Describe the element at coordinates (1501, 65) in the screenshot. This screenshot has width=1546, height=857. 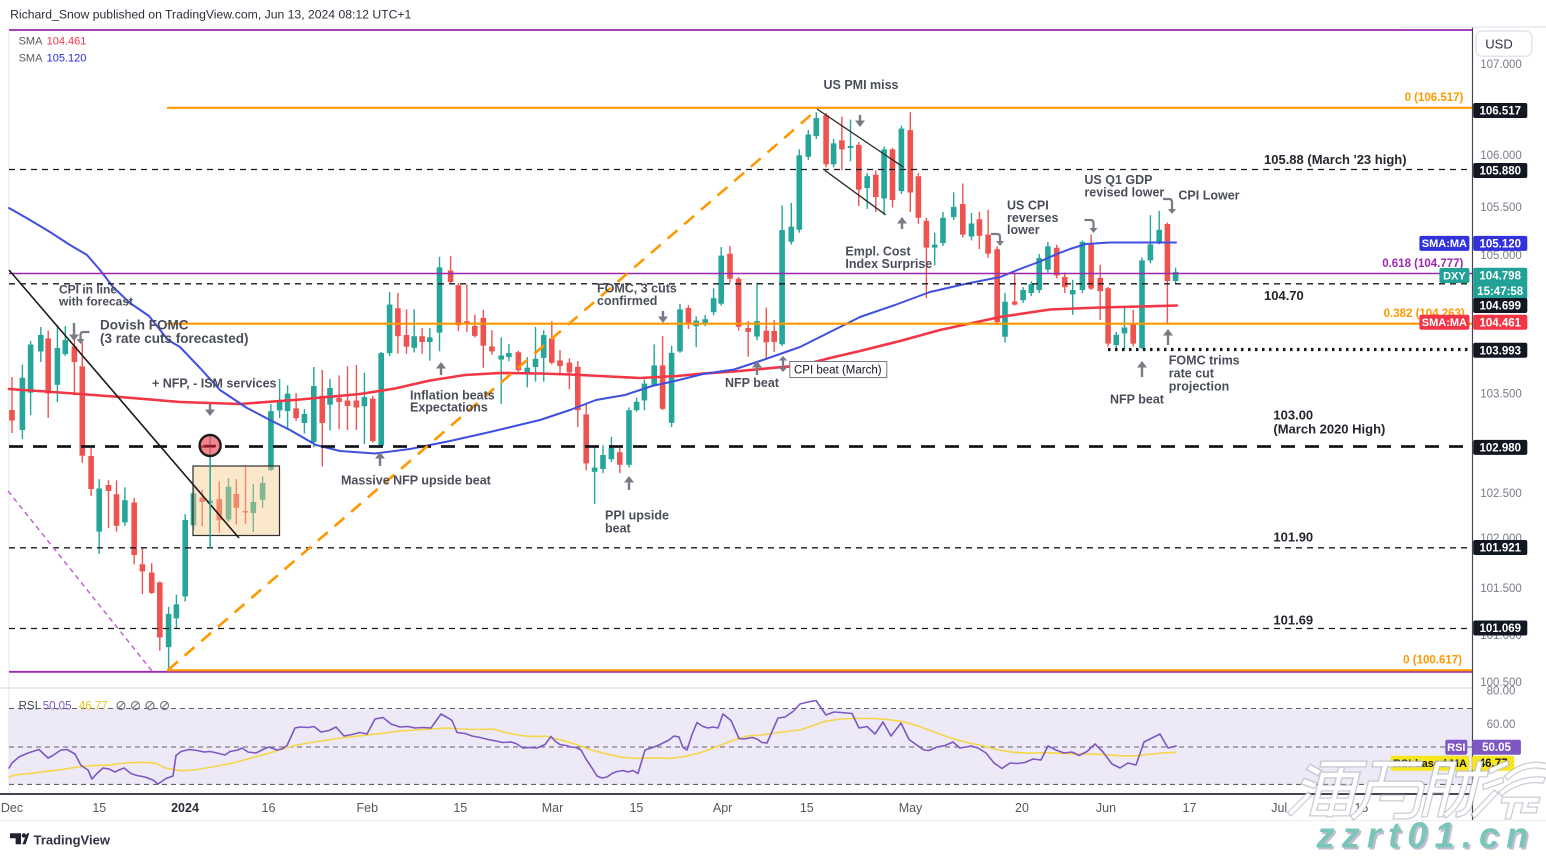
I see `svg-text: 107.000` at that location.